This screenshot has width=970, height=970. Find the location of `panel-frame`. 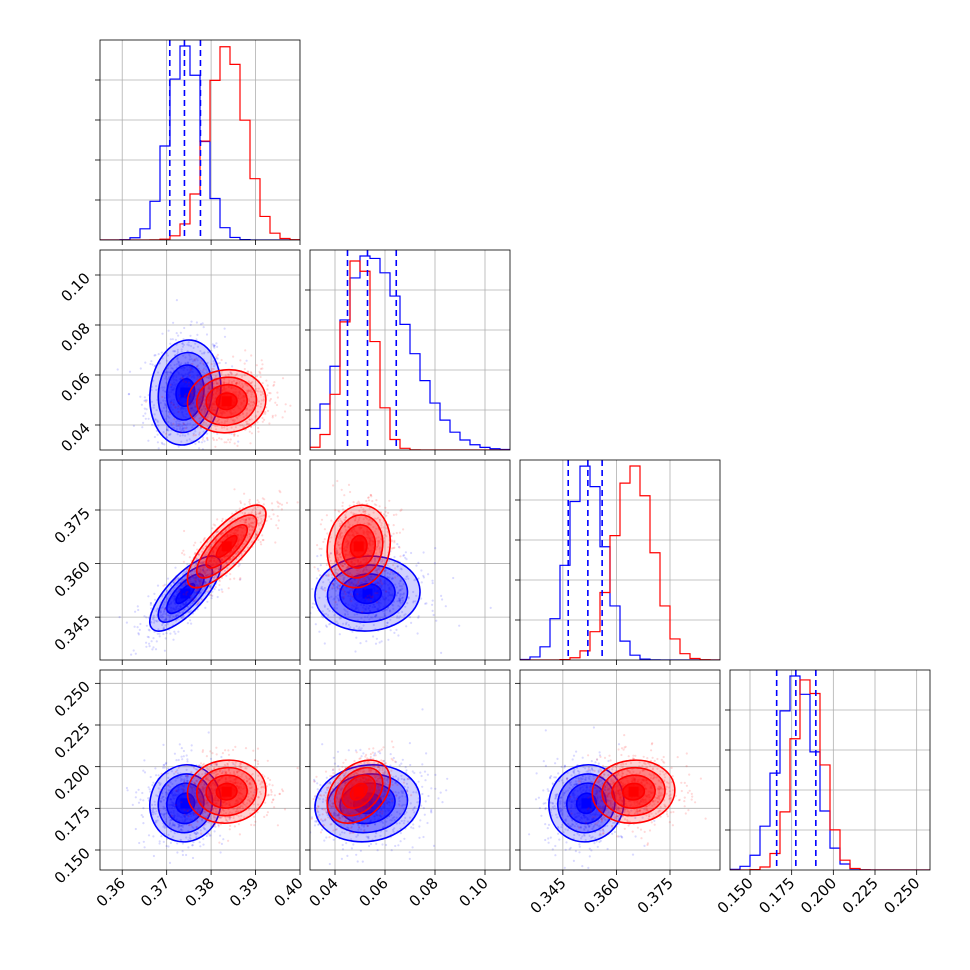

panel-frame is located at coordinates (620, 560).